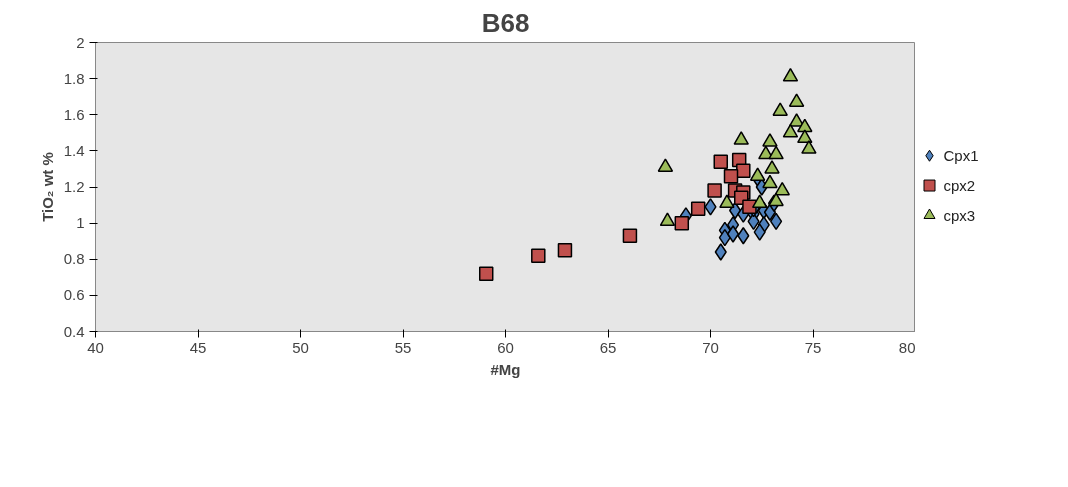 This screenshot has height=487, width=1068. What do you see at coordinates (80, 223) in the screenshot?
I see `y-tick-label: 1` at bounding box center [80, 223].